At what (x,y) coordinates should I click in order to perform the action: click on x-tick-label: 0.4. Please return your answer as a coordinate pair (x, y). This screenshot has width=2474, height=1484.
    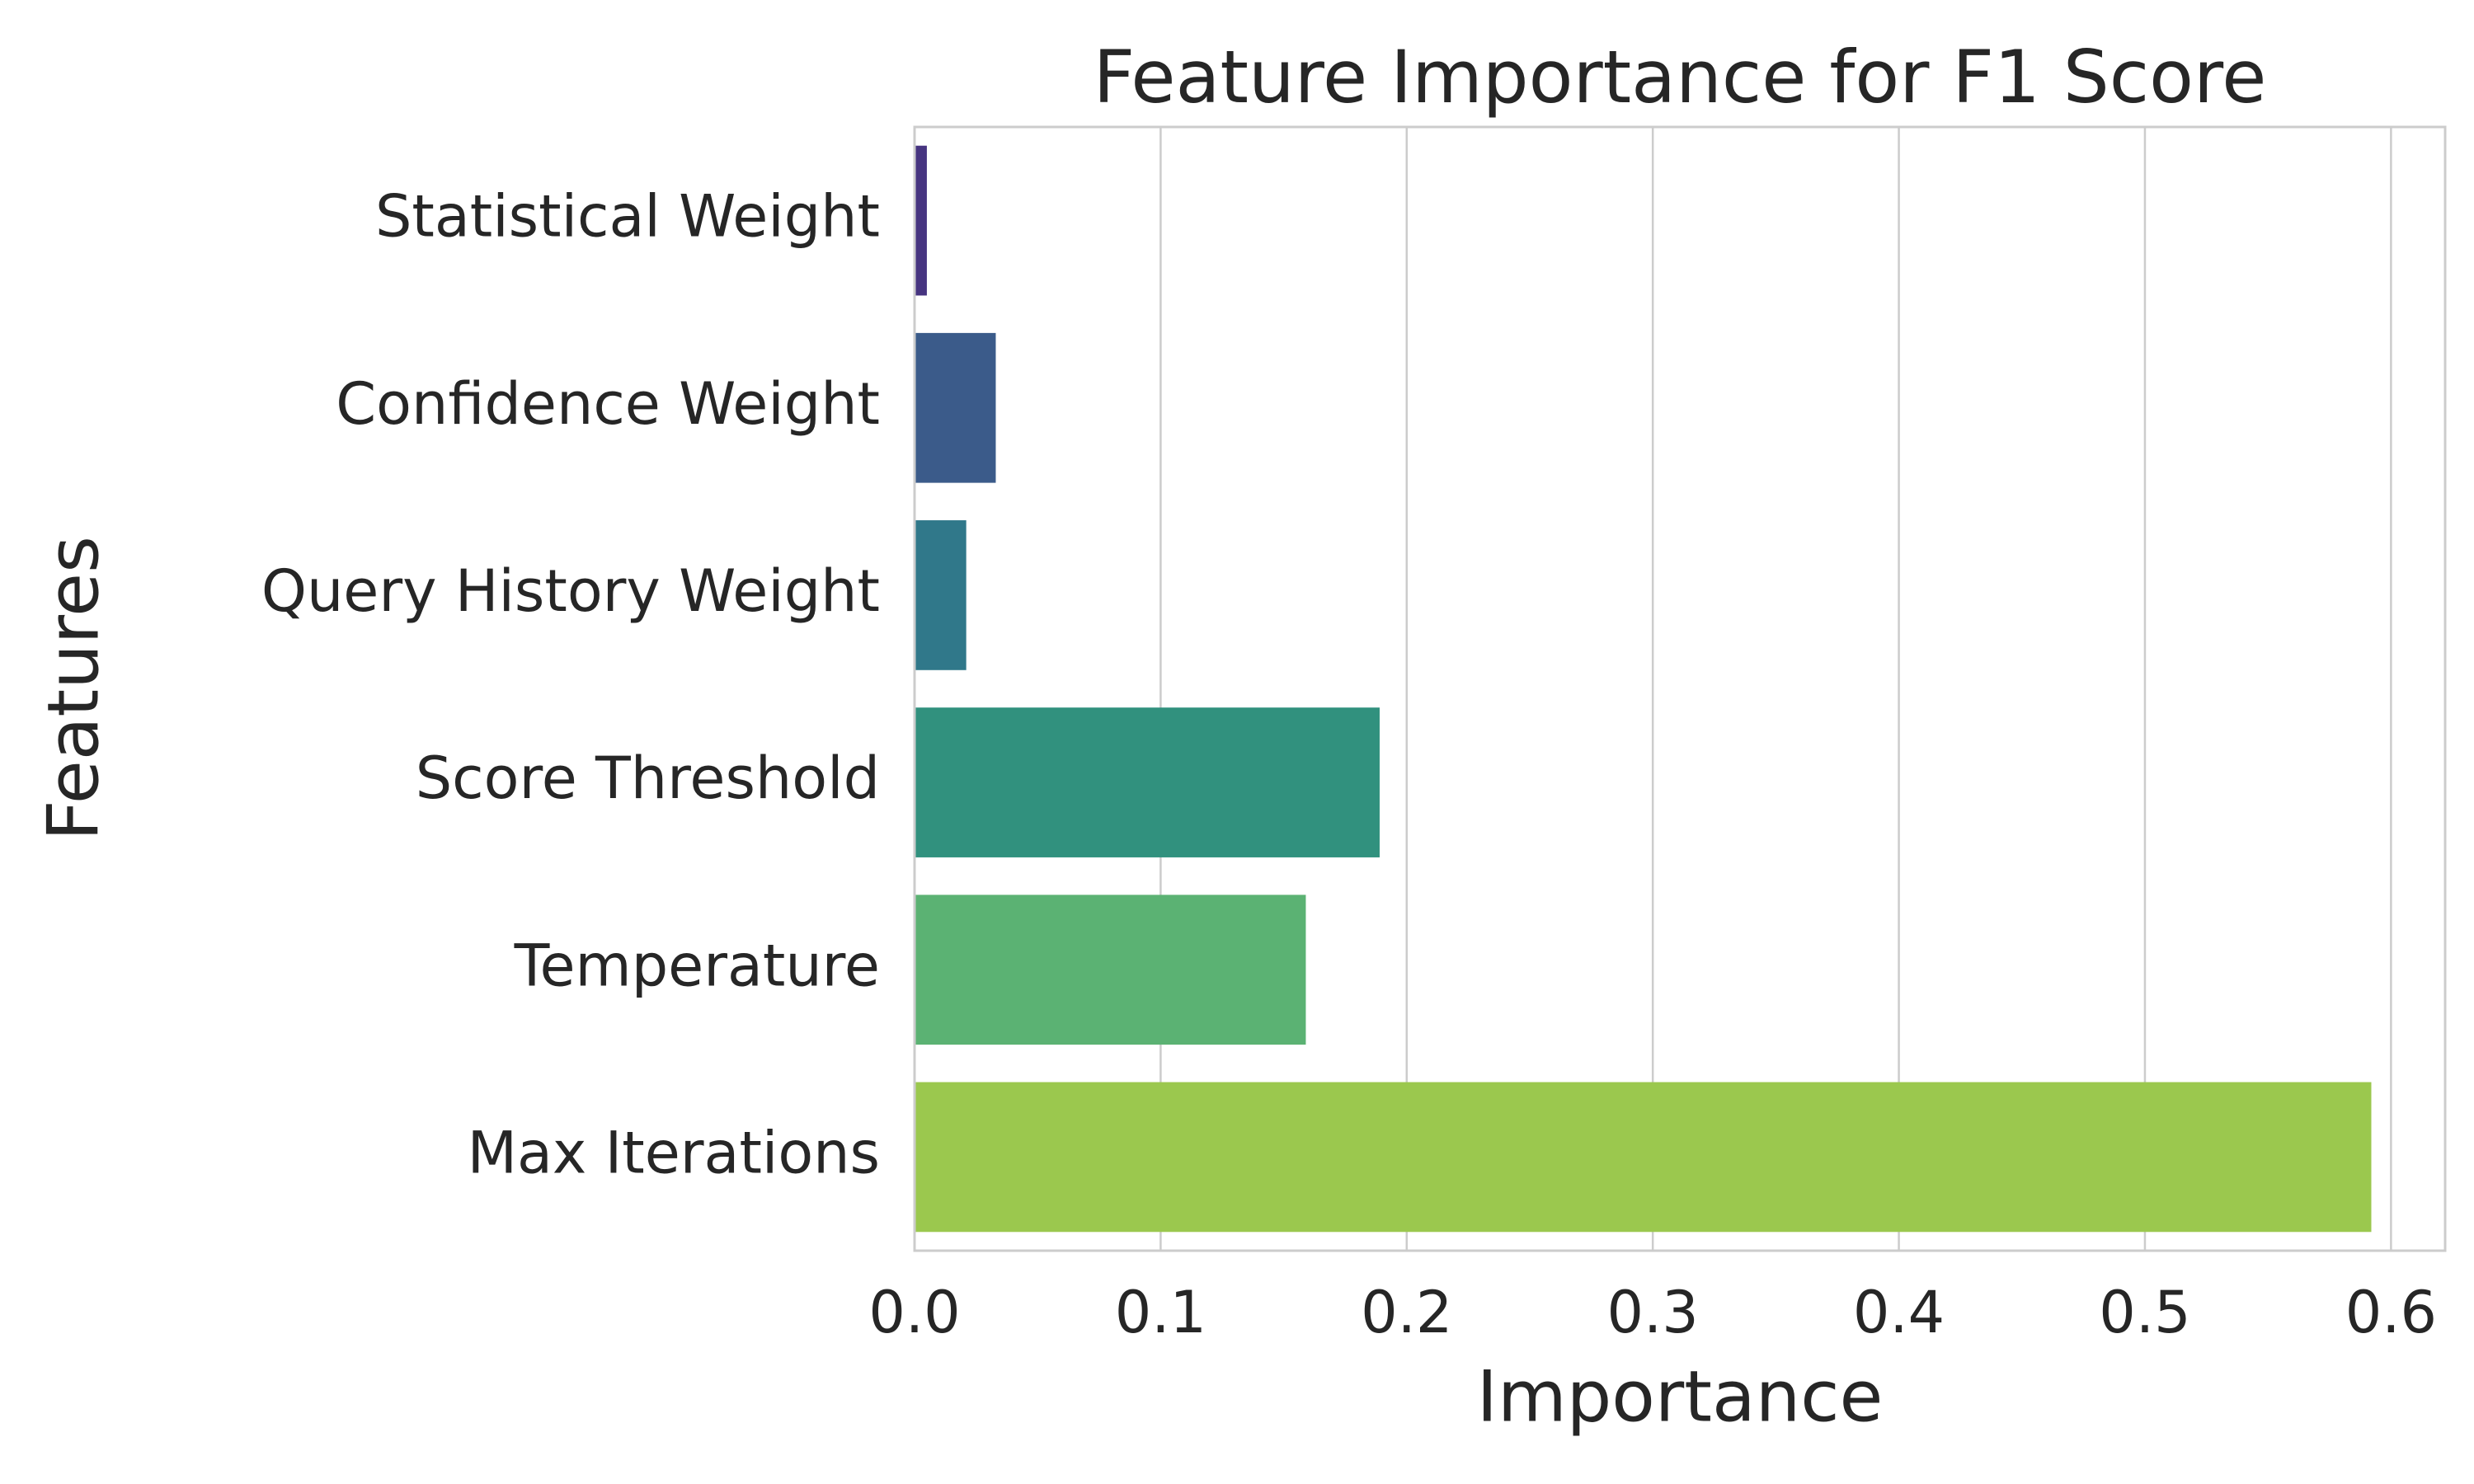
    Looking at the image, I should click on (1899, 1312).